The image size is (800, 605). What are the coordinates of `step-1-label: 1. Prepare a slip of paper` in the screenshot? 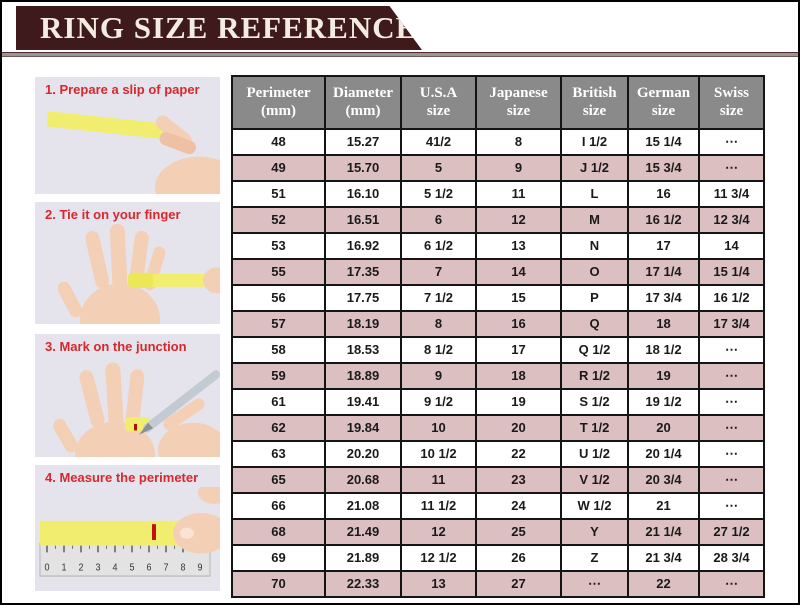 It's located at (122, 89).